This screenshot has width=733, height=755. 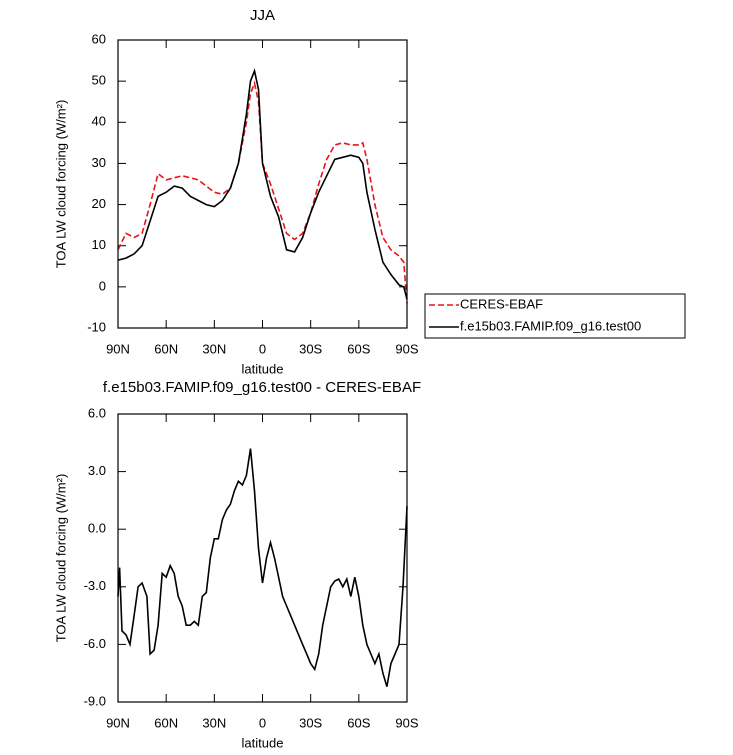 What do you see at coordinates (99, 80) in the screenshot?
I see `y-tick-label: 50` at bounding box center [99, 80].